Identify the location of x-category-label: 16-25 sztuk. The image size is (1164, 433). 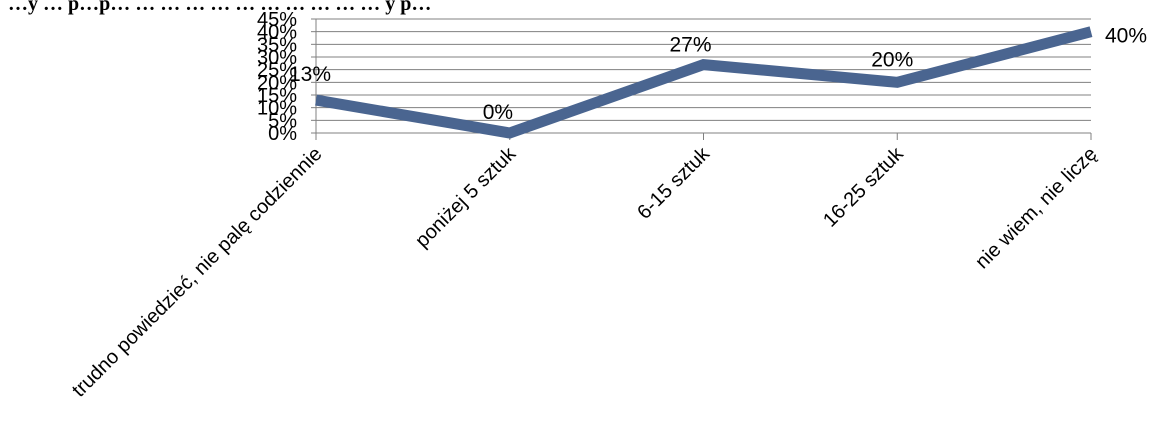
(863, 186).